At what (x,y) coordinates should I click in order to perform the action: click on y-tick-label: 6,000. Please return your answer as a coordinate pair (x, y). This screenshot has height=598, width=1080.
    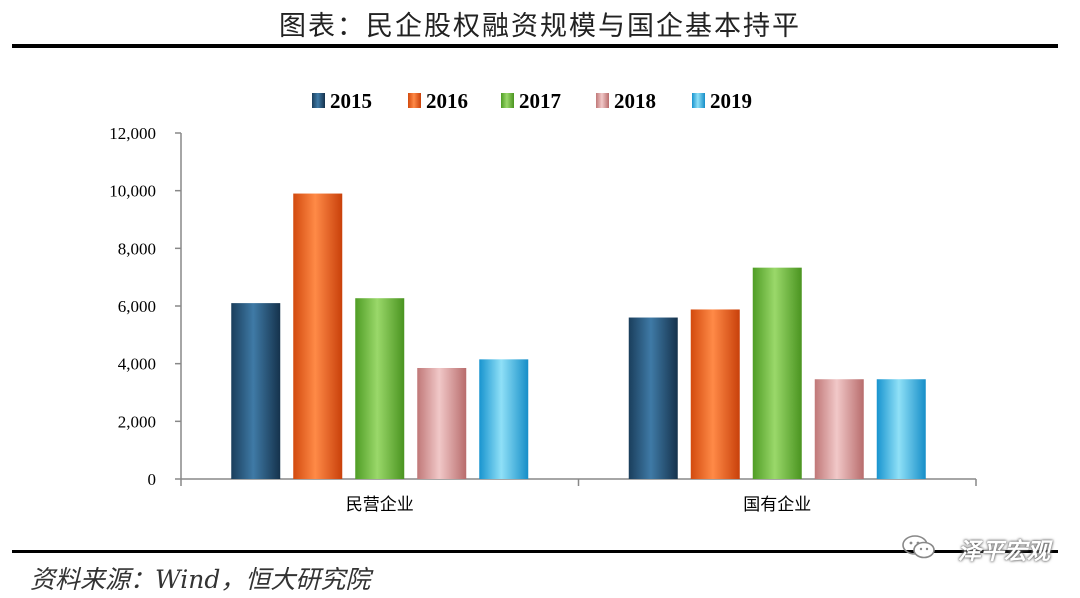
    Looking at the image, I should click on (137, 306).